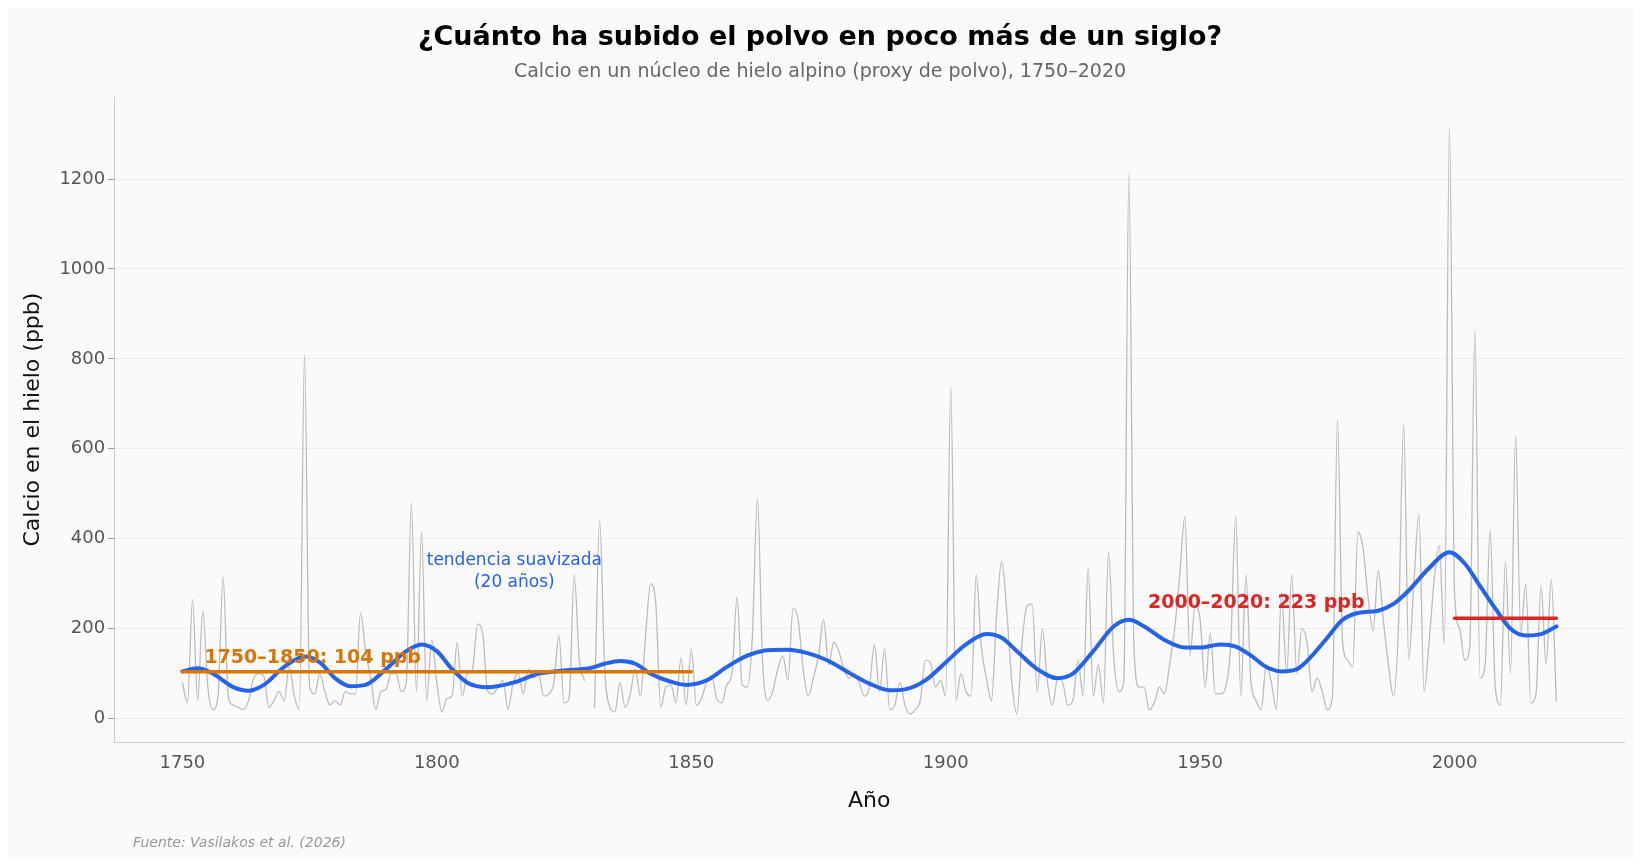 This screenshot has height=866, width=1642. I want to click on x-axis-title: Año, so click(869, 799).